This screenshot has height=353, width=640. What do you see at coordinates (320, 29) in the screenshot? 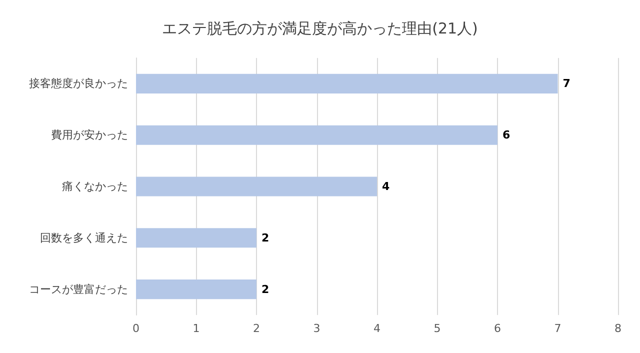
I see `chart-title: エステ脱毛の方が満足度が高かった理由(21人)` at bounding box center [320, 29].